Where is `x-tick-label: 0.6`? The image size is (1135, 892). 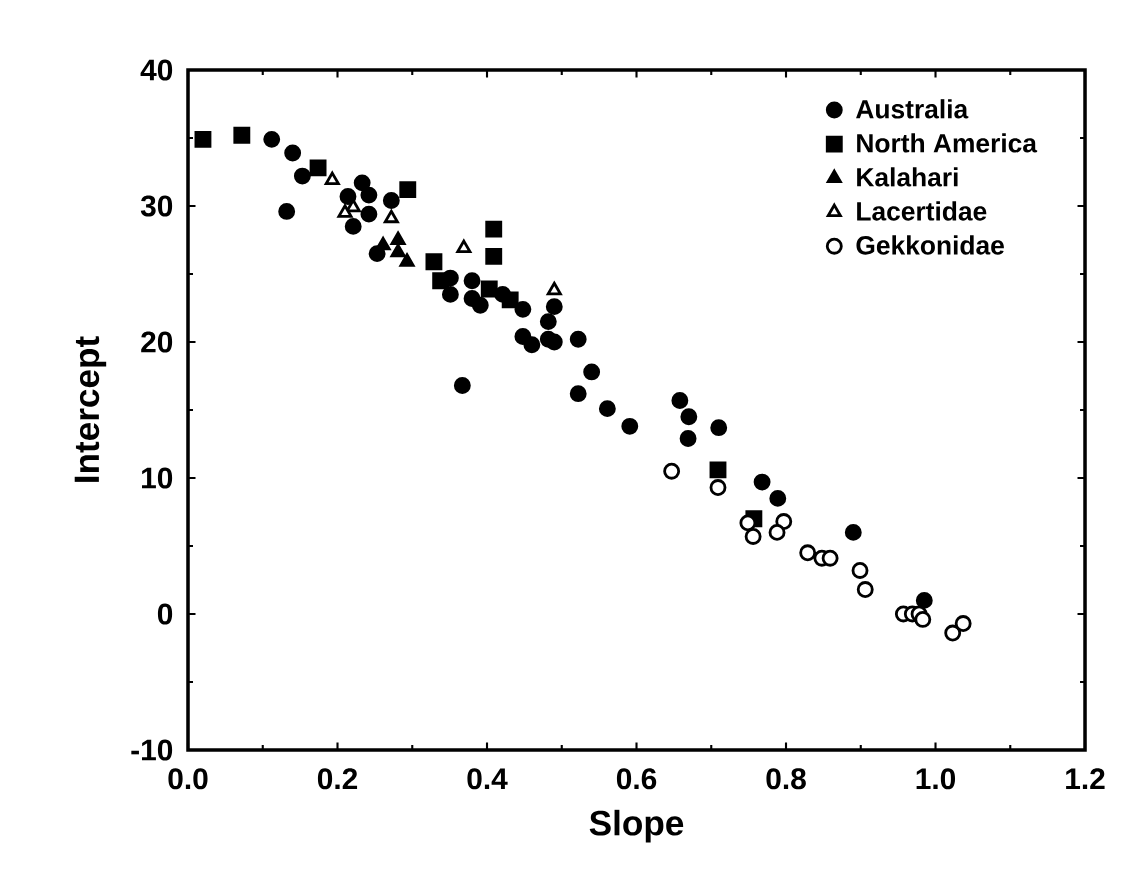 x-tick-label: 0.6 is located at coordinates (636, 779).